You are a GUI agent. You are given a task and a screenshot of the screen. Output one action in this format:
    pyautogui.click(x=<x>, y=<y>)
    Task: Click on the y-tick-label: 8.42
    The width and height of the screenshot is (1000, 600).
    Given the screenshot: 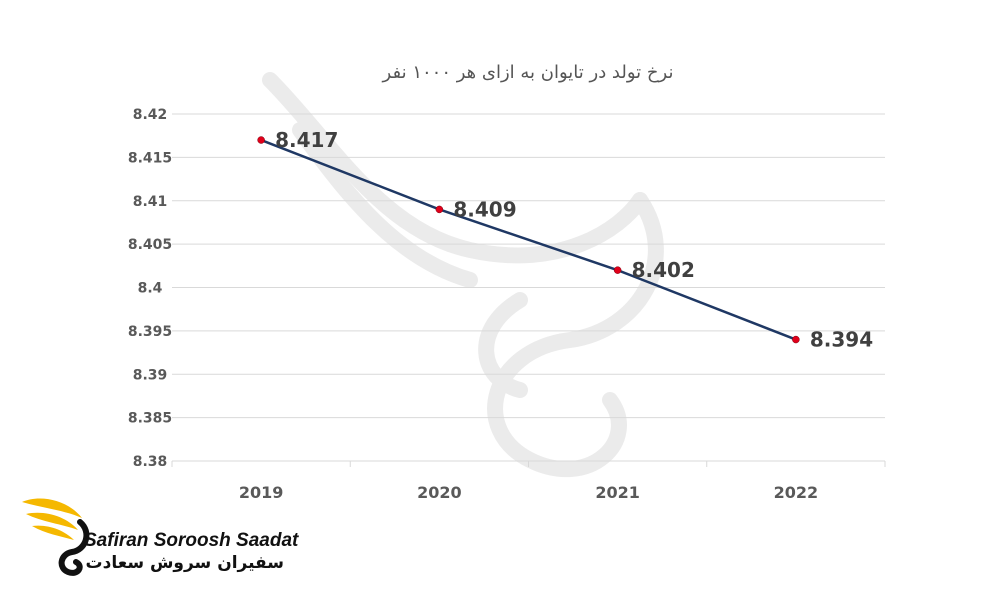 What is the action you would take?
    pyautogui.click(x=150, y=115)
    